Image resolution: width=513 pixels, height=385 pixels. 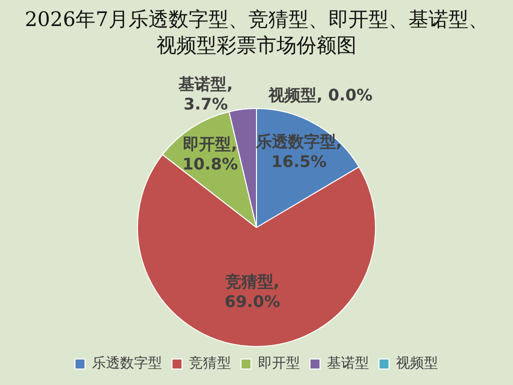 What do you see at coordinates (348, 364) in the screenshot?
I see `legend-label: 基诺型` at bounding box center [348, 364].